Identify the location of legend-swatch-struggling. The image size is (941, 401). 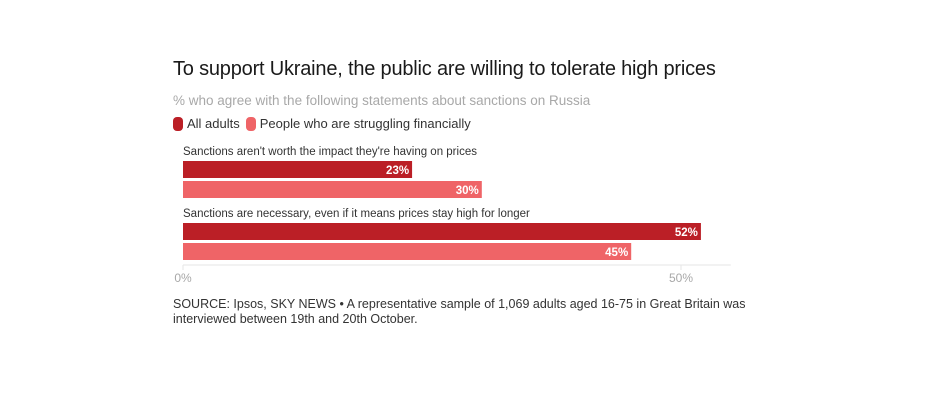
(250, 123).